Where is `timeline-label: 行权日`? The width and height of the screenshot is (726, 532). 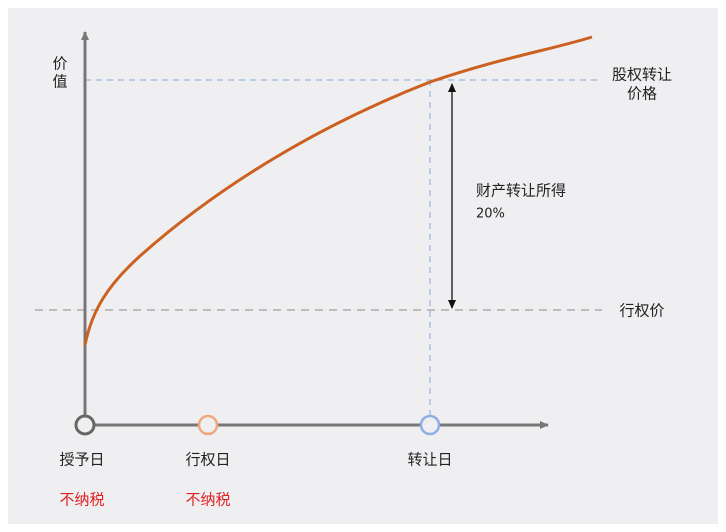 timeline-label: 行权日 is located at coordinates (207, 460).